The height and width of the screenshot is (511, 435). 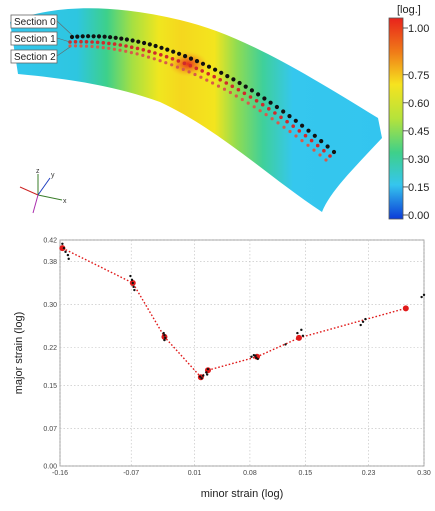 I want to click on colorbar-unit: [log.], so click(x=409, y=10).